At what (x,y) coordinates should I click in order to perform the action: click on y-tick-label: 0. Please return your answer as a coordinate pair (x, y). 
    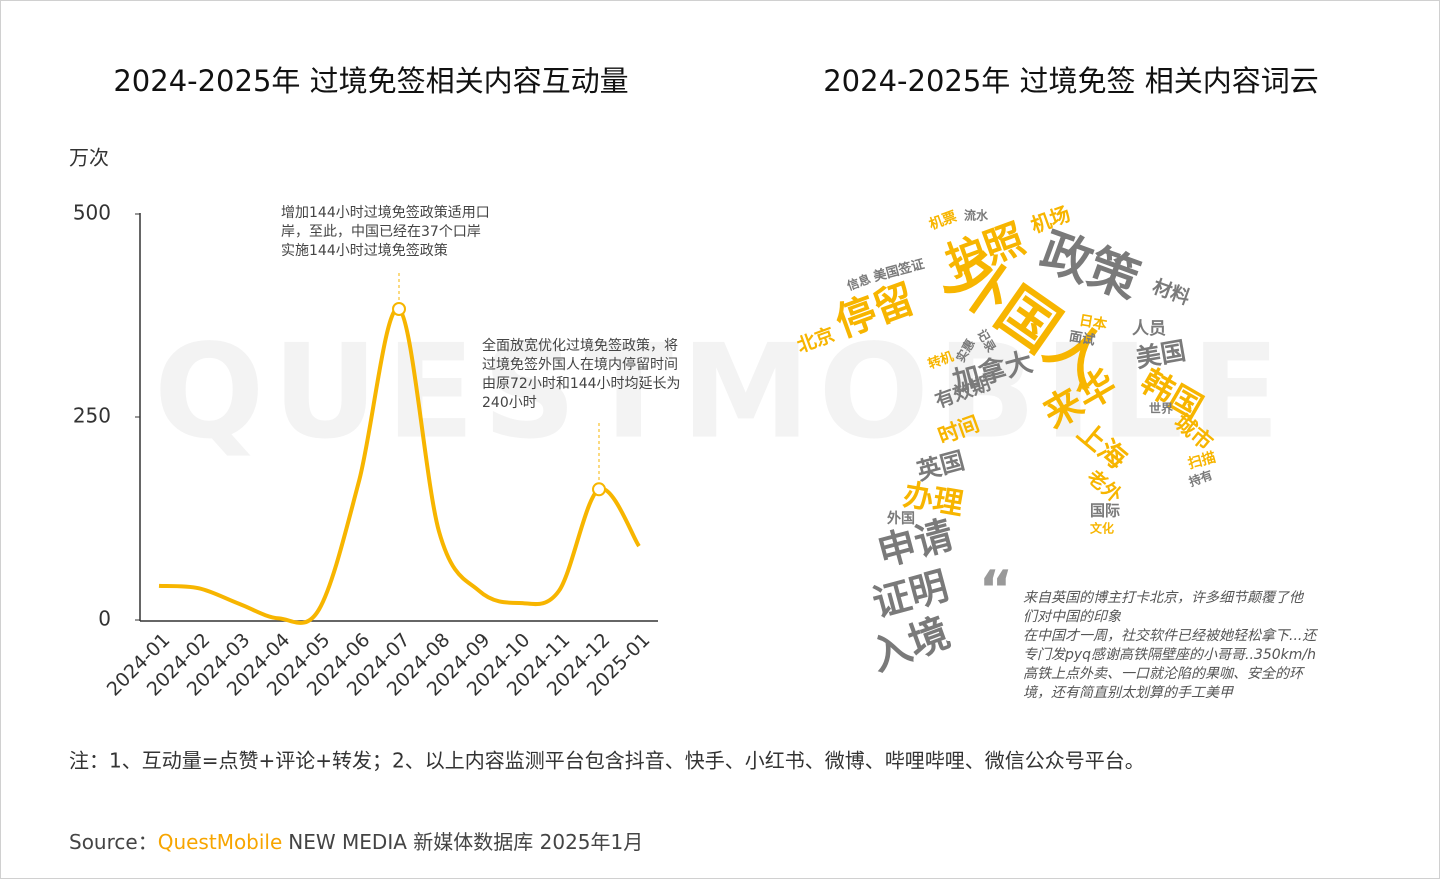
    Looking at the image, I should click on (104, 619).